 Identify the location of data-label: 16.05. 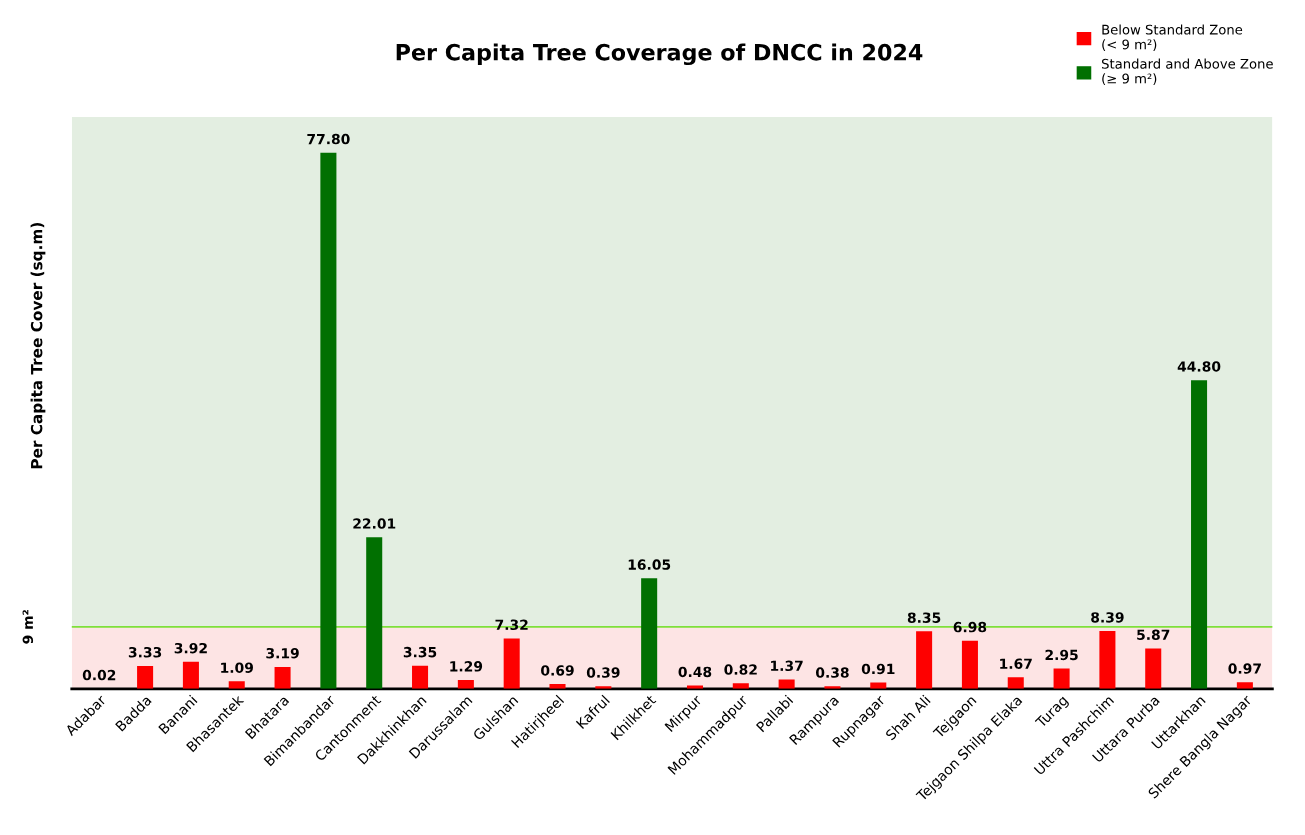
(649, 564).